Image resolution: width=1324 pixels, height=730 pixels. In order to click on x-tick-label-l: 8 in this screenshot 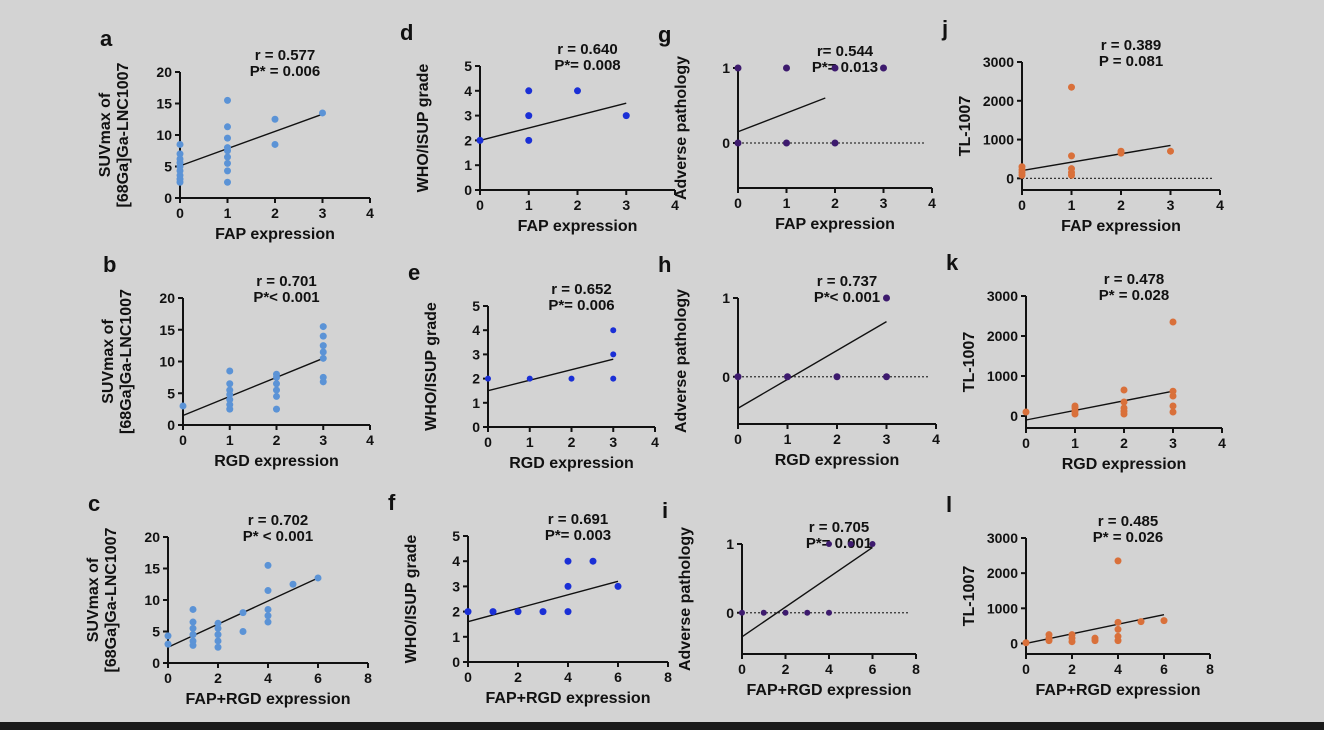, I will do `click(1210, 669)`.